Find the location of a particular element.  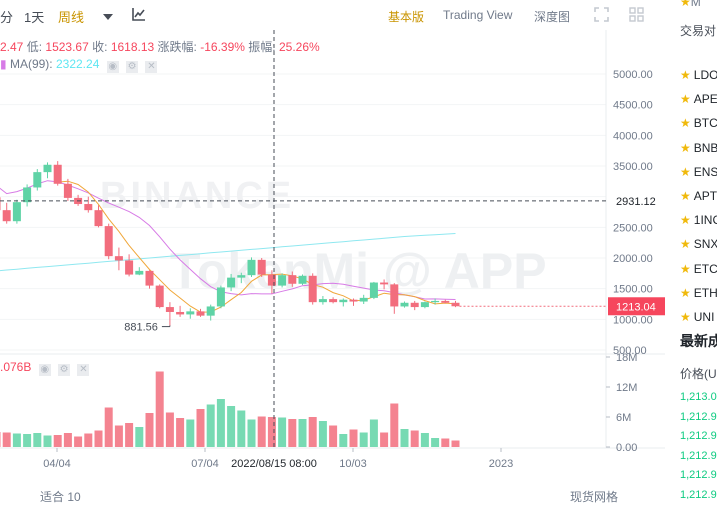

ma-settings-icon: ⚙ is located at coordinates (132, 67).